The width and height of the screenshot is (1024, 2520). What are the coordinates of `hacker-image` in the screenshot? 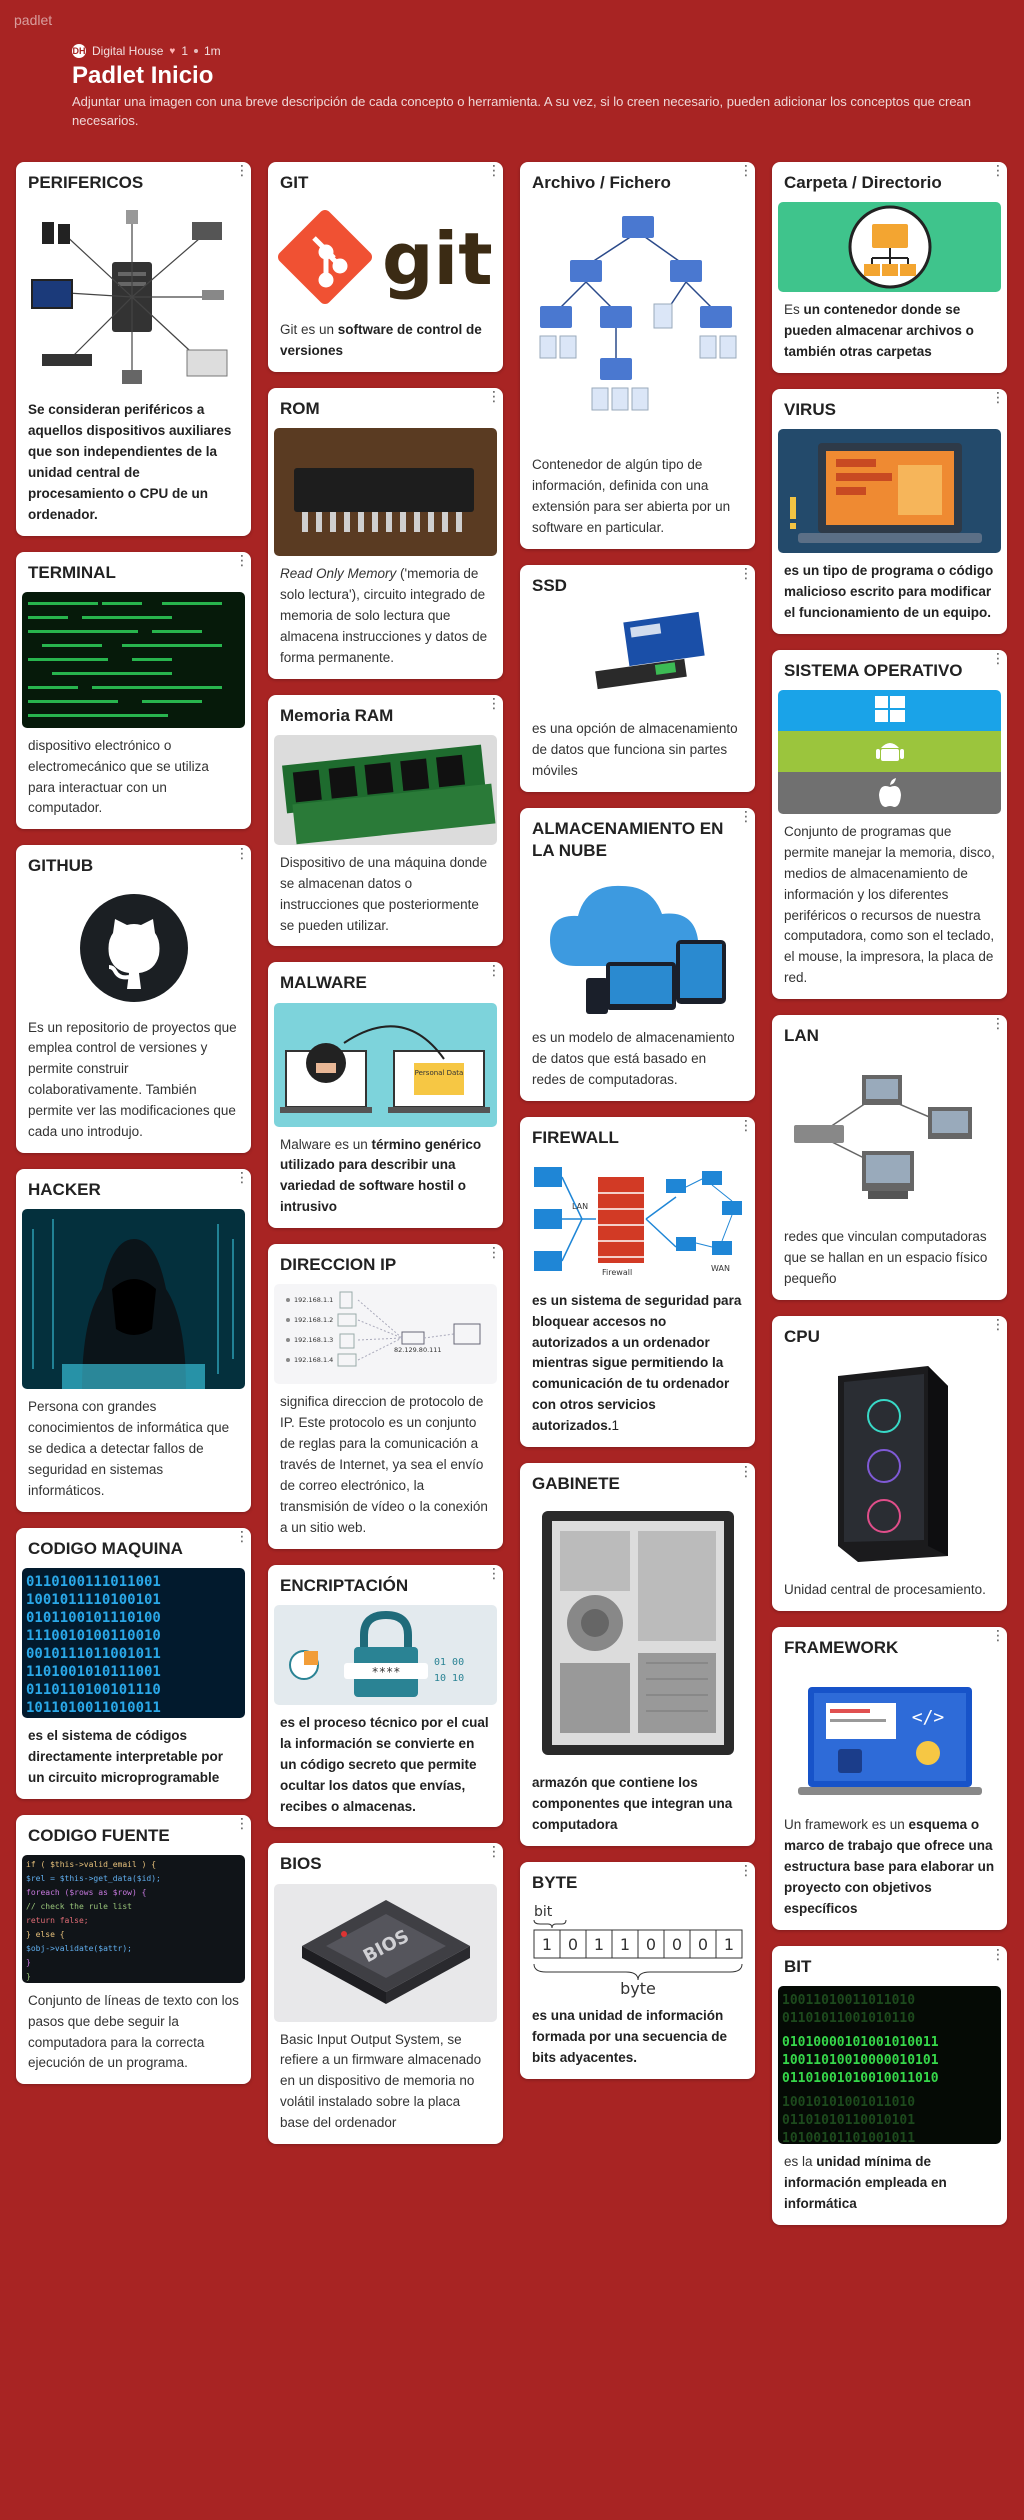 It's located at (133, 1299).